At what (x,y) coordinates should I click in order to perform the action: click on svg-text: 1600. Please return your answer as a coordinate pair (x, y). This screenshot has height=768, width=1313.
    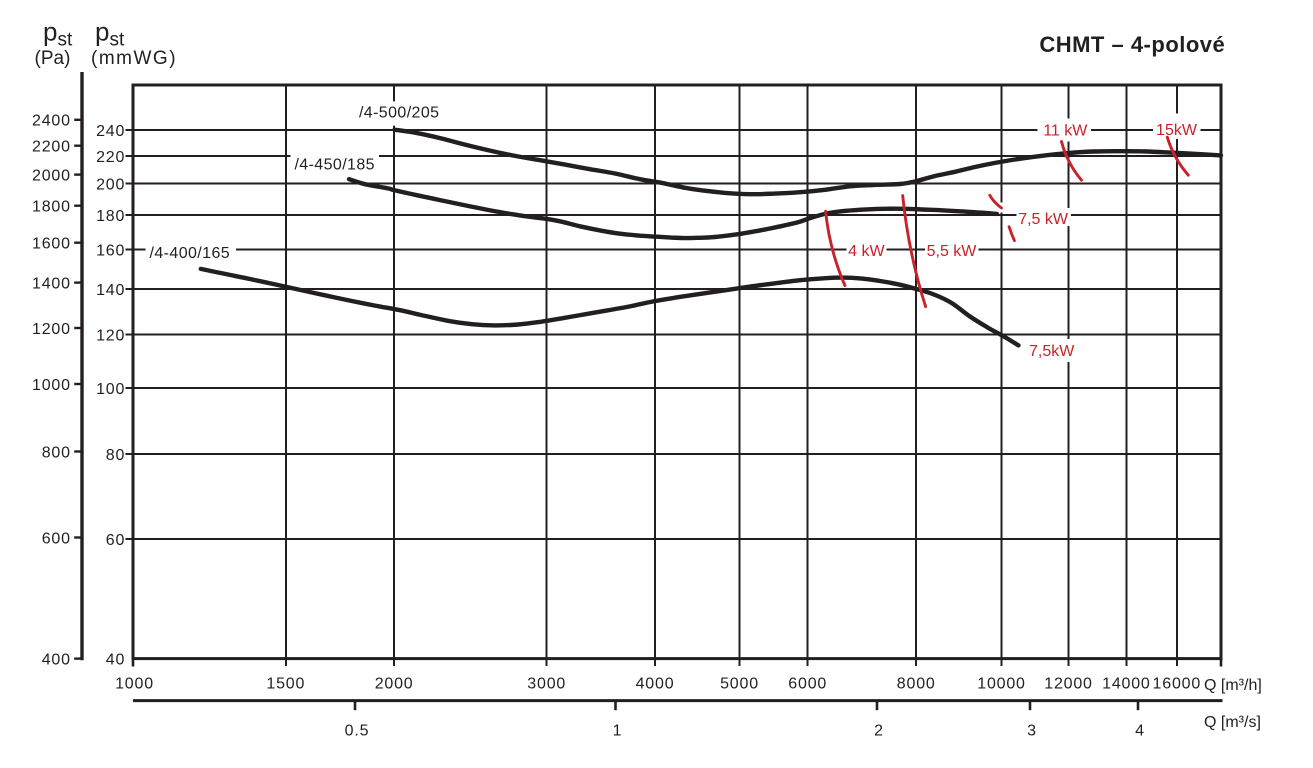
    Looking at the image, I should click on (51, 244).